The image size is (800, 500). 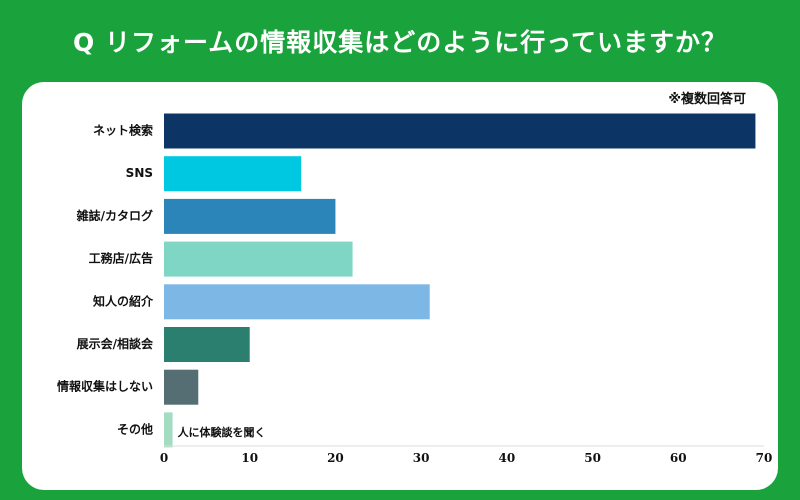 I want to click on x-tick-labels: 0 10 20 30 40 50 60 70, so click(x=466, y=458).